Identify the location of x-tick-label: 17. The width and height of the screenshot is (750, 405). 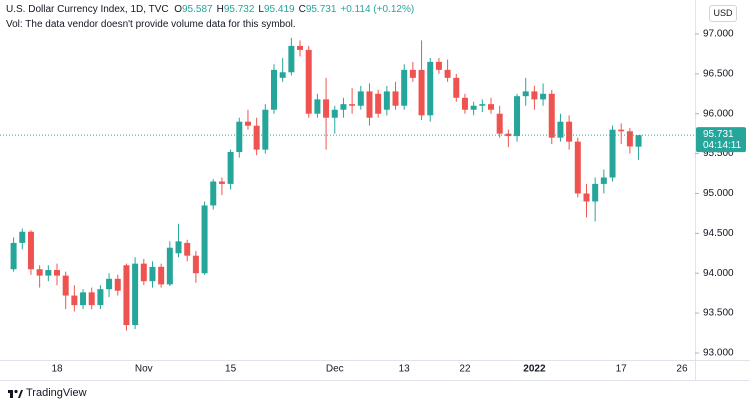
(622, 369).